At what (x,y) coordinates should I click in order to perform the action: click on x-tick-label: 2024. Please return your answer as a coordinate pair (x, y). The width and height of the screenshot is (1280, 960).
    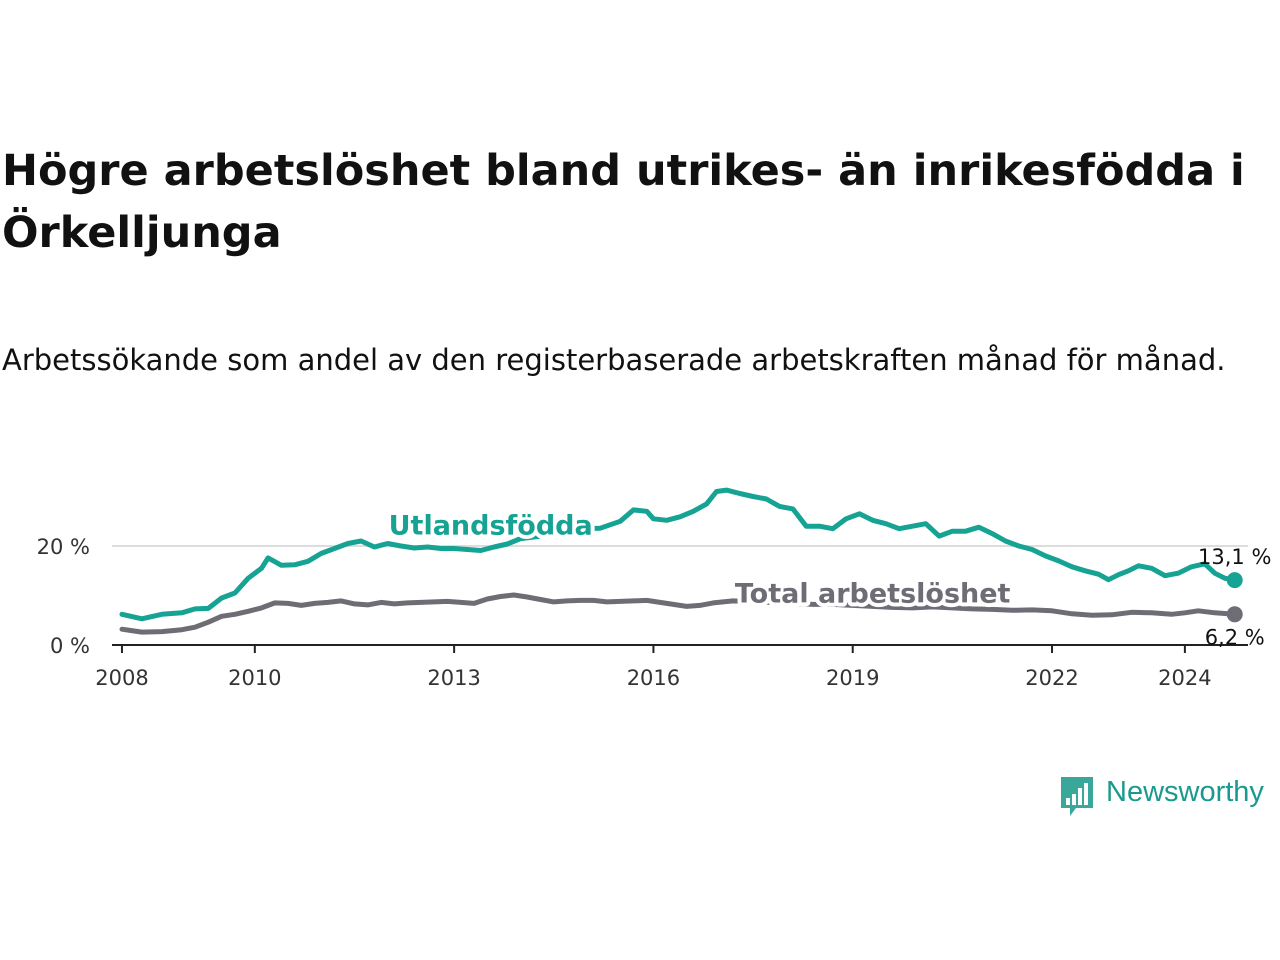
    Looking at the image, I should click on (1184, 678).